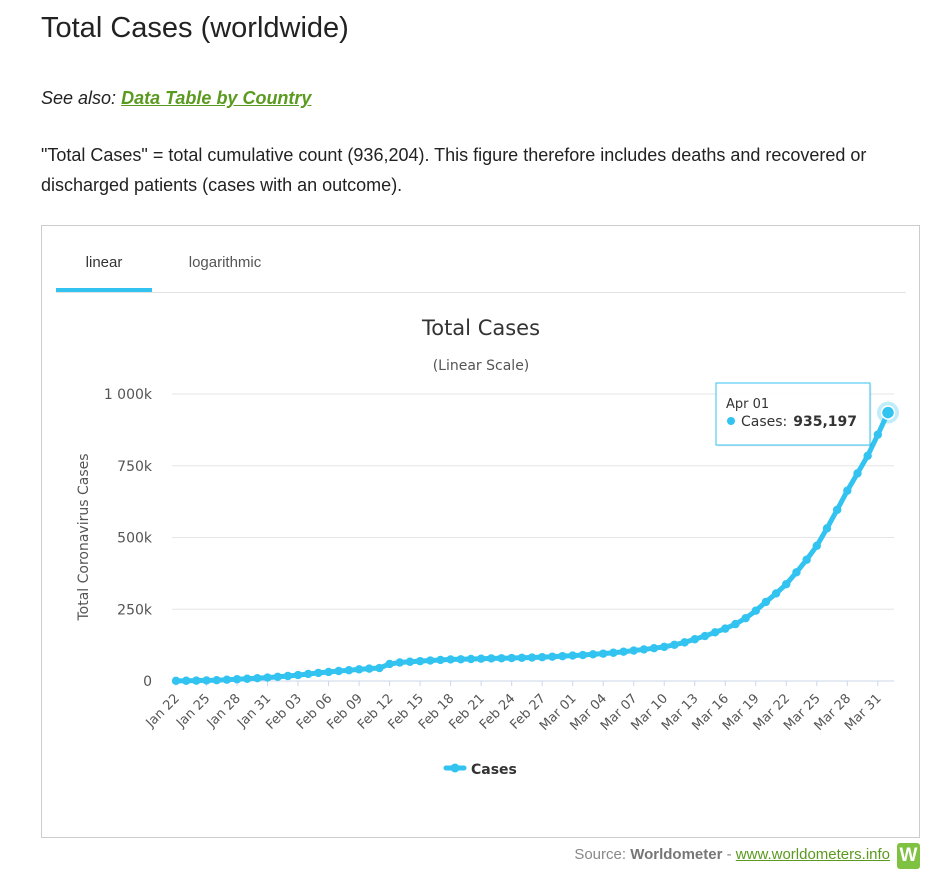 The height and width of the screenshot is (883, 945). I want to click on tooltip-value: 935,197, so click(825, 422).